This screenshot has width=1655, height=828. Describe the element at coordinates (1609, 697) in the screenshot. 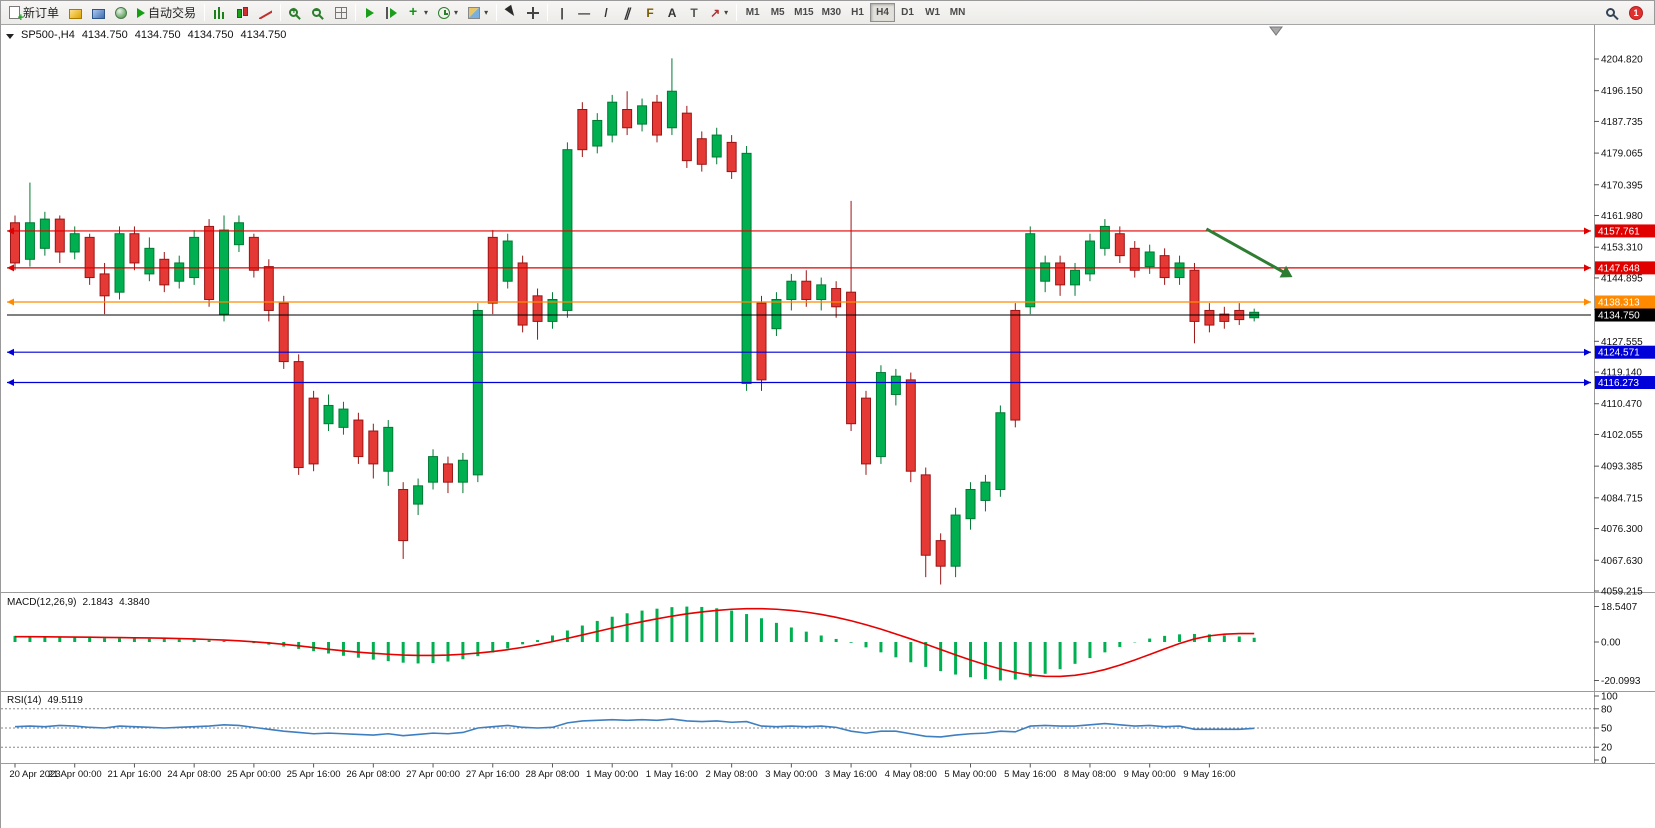

I see `rsi-axis-label: 100` at that location.